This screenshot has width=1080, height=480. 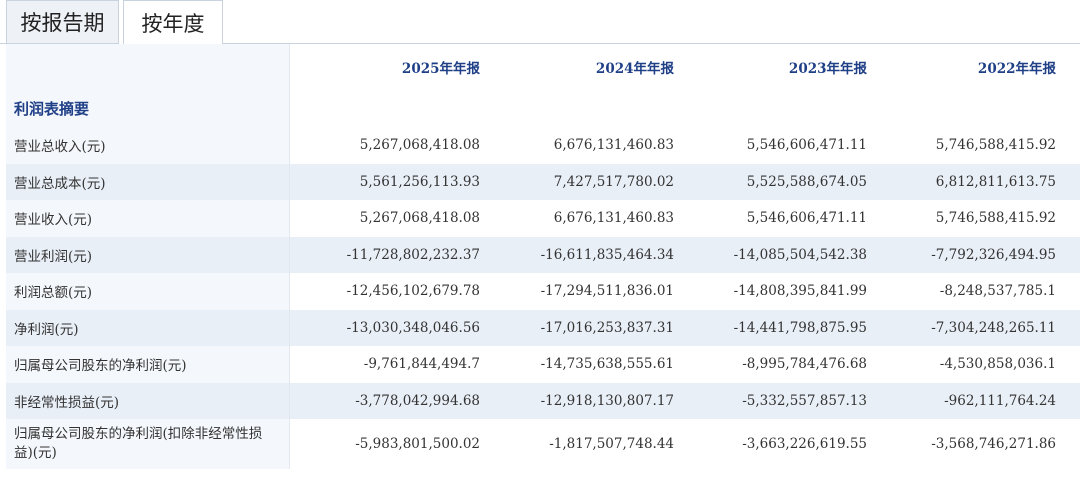 What do you see at coordinates (62, 22) in the screenshot?
I see `tab-by-report-period: 按报告期` at bounding box center [62, 22].